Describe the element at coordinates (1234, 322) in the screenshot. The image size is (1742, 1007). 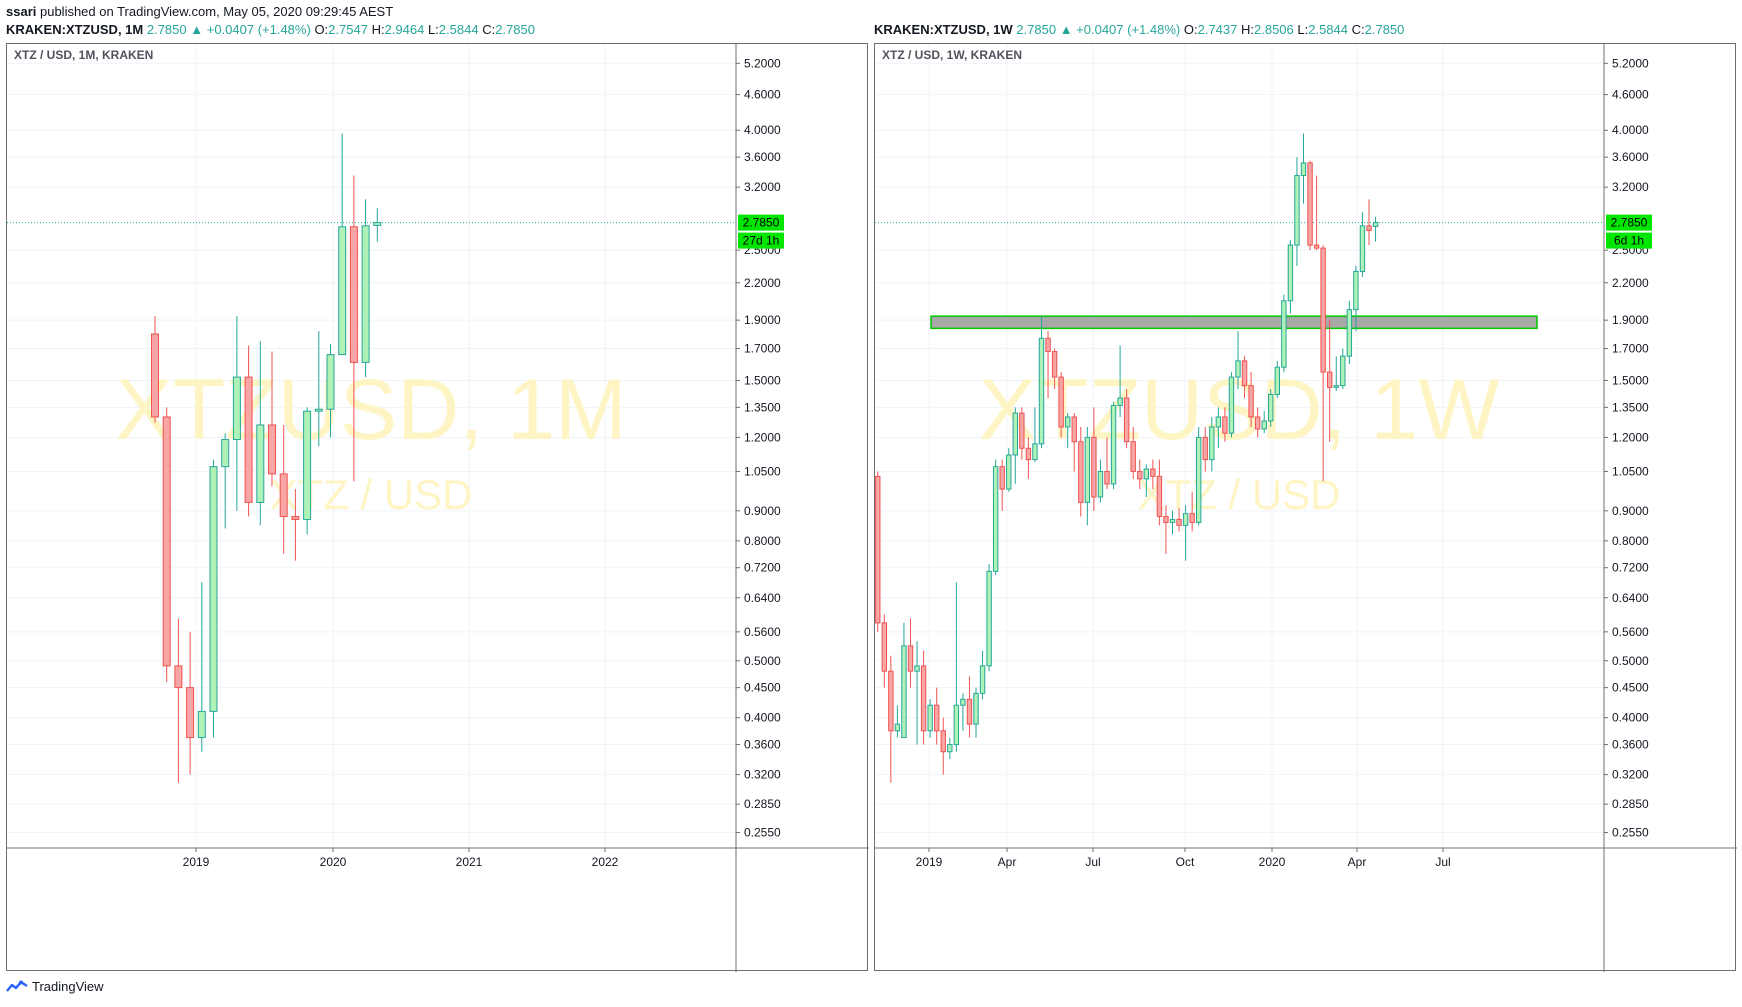
I see `support-zone` at that location.